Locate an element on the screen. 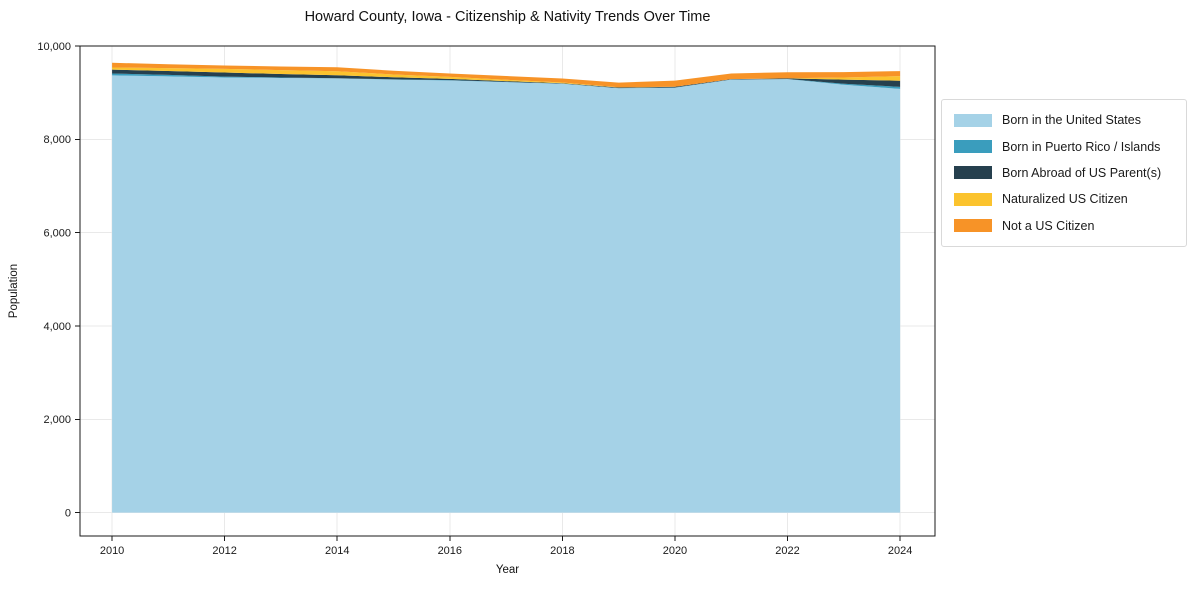  area-naturalized is located at coordinates (506, 77).